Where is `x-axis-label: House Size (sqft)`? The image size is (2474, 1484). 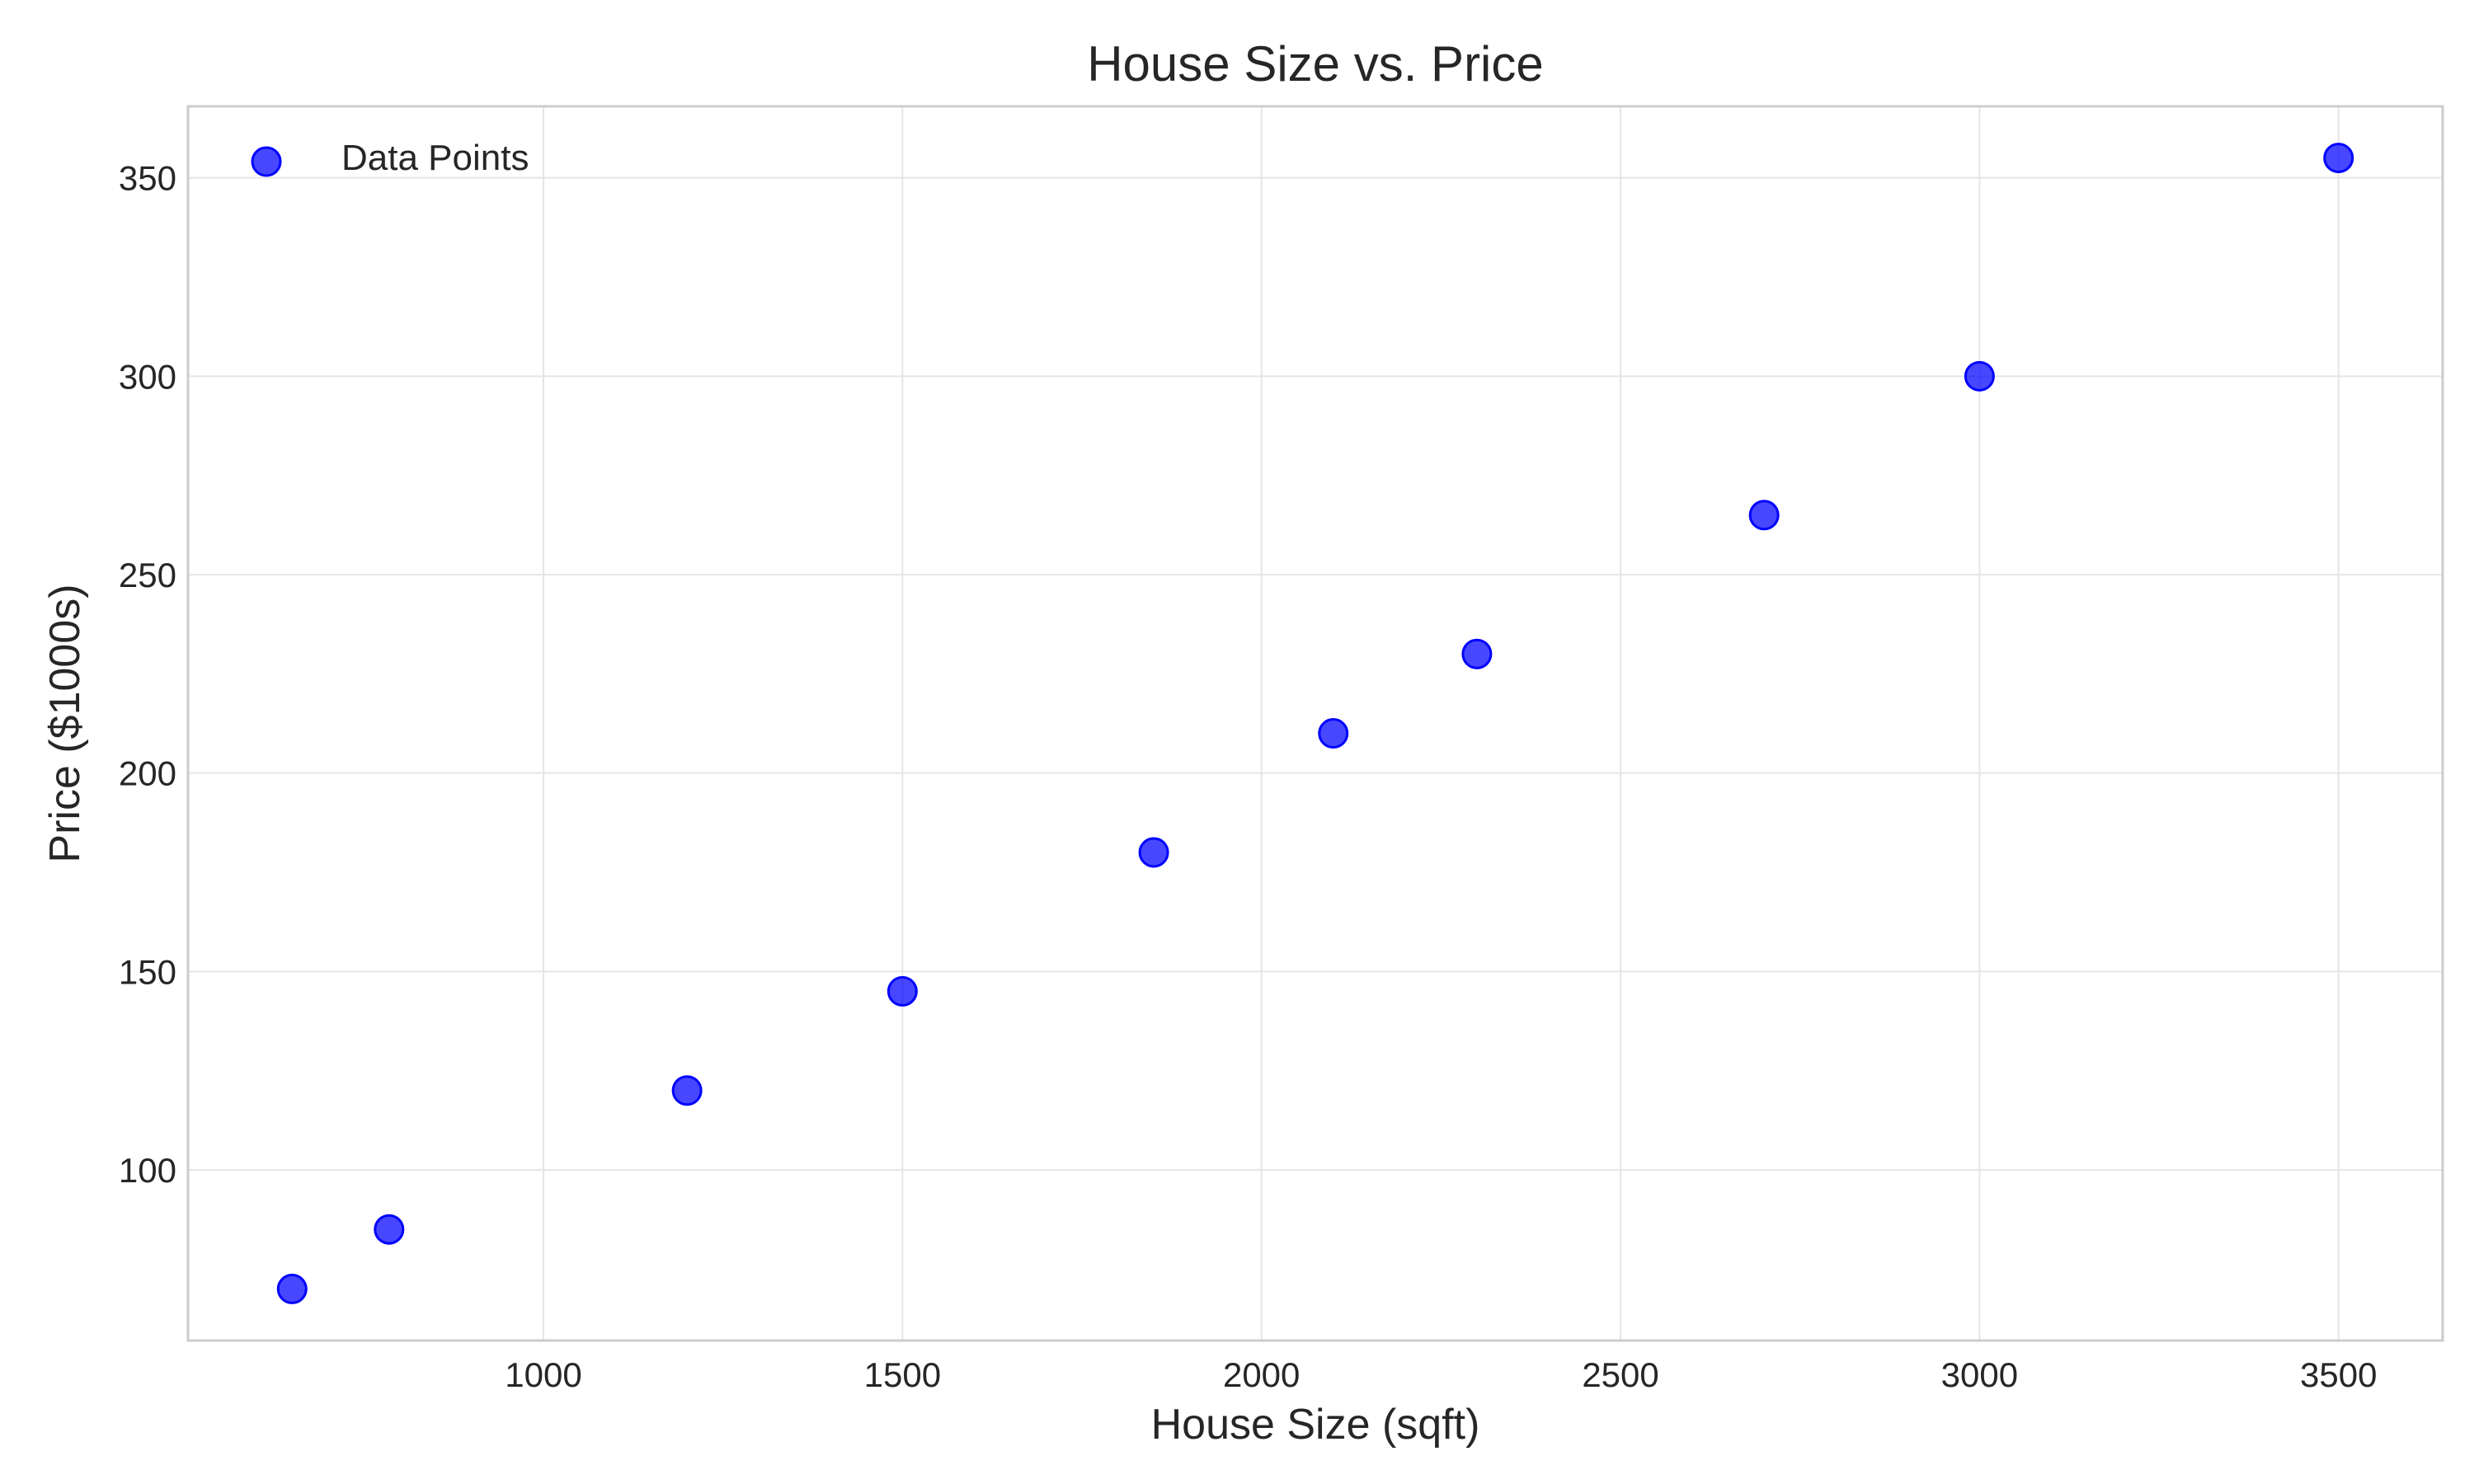
x-axis-label: House Size (sqft) is located at coordinates (1315, 1425).